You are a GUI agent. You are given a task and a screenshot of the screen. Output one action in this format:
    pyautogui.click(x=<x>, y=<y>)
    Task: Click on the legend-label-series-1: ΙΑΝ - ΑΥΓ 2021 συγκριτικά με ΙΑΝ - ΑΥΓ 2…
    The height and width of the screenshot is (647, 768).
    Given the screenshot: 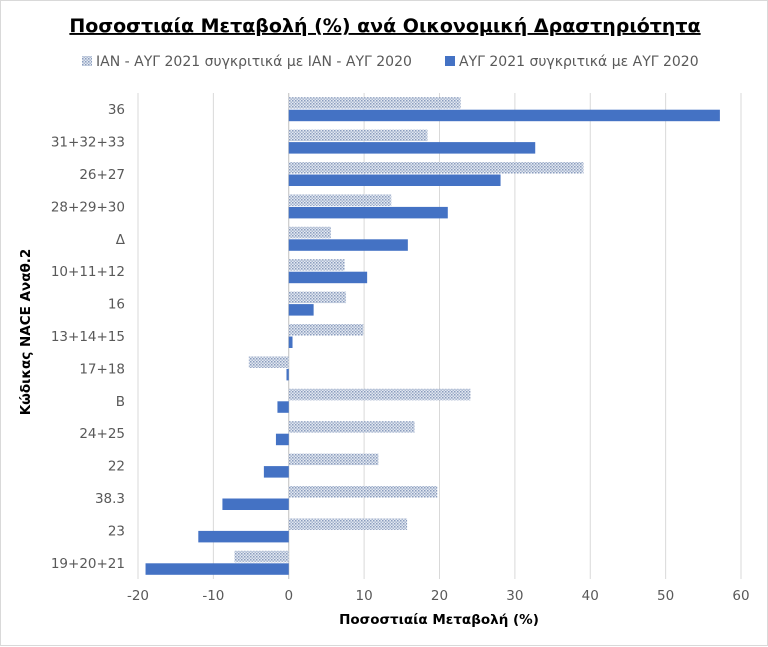 What is the action you would take?
    pyautogui.click(x=254, y=62)
    